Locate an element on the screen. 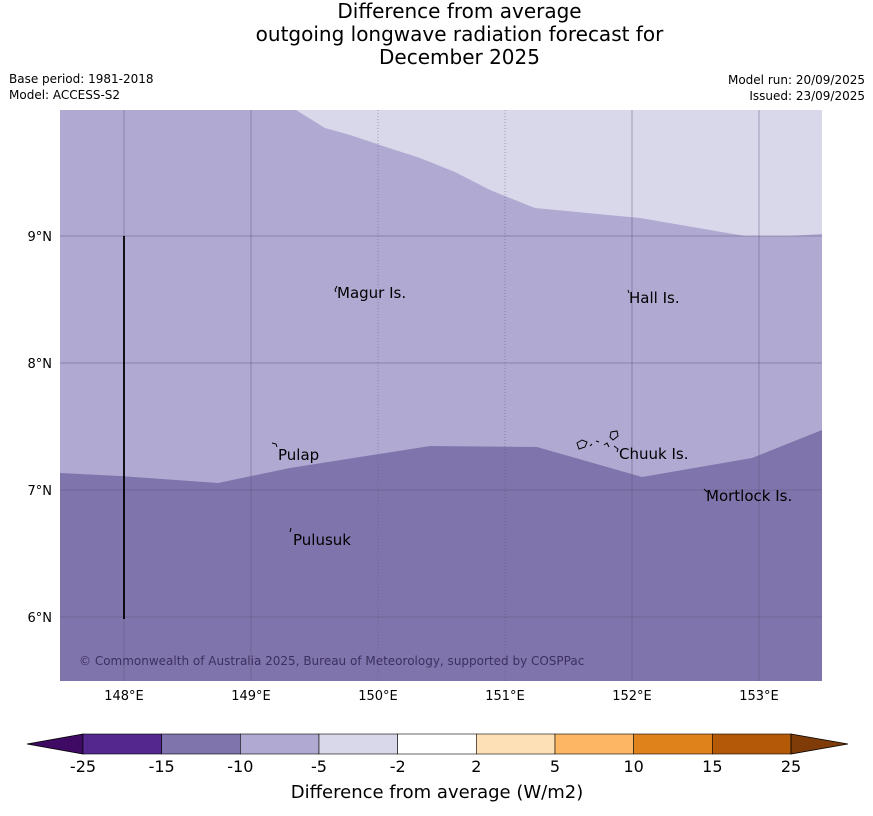 Image resolution: width=873 pixels, height=816 pixels. x-tick-151e: 151°E is located at coordinates (505, 696).